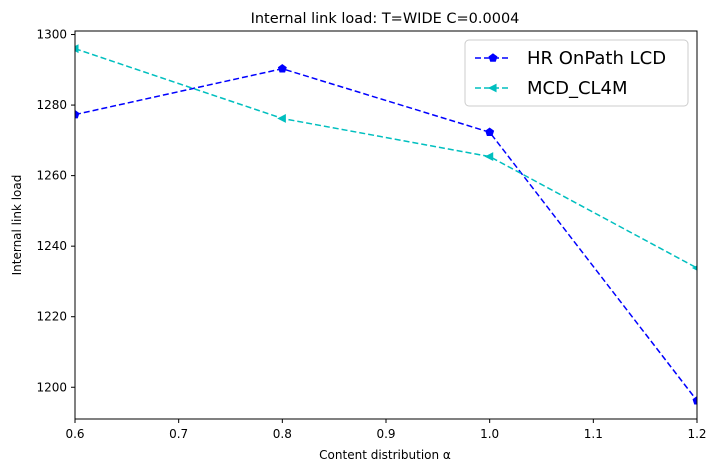 This screenshot has width=715, height=471. Describe the element at coordinates (178, 434) in the screenshot. I see `x-tick-label: 0.7` at that location.